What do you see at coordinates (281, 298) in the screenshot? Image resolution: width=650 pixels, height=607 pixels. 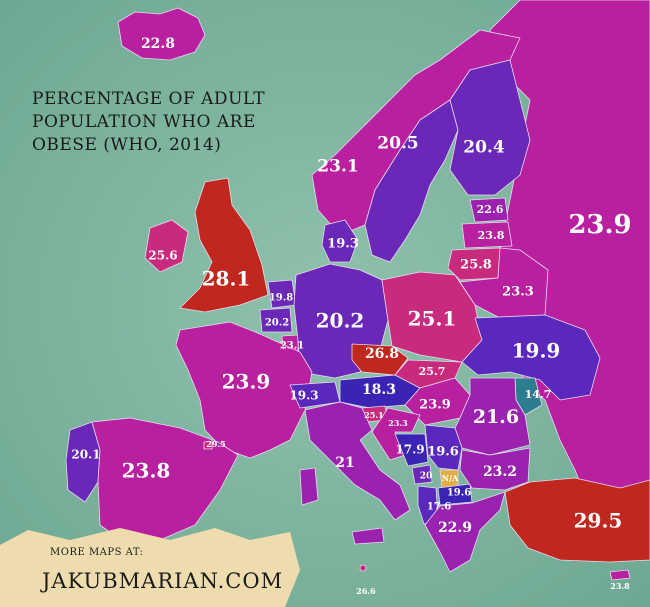 I see `label-netherlands: 19.8` at bounding box center [281, 298].